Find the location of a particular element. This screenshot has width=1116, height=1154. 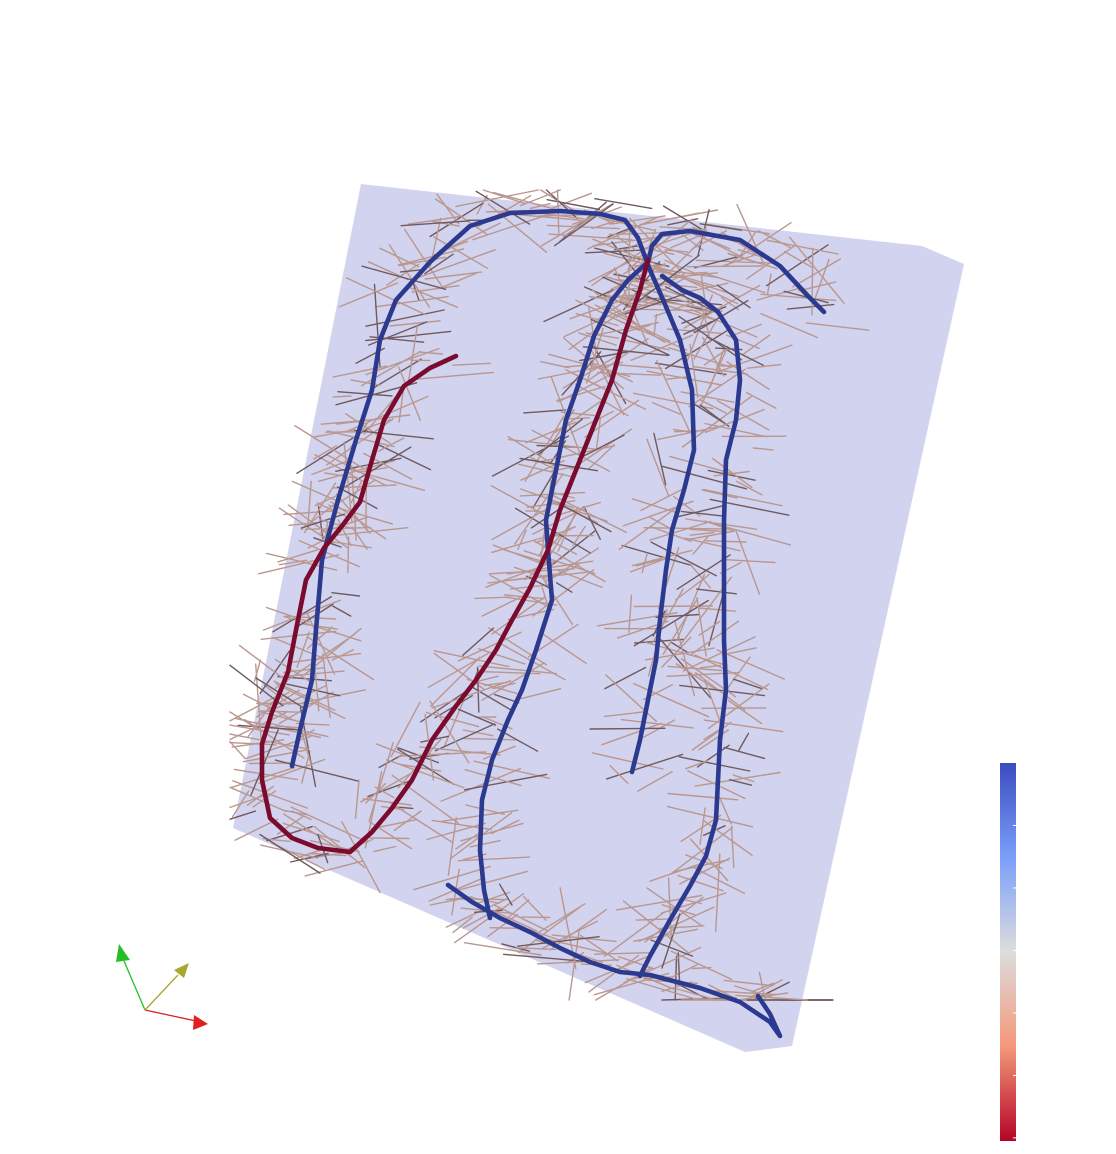

scalar-colorbar is located at coordinates (1008, 952).